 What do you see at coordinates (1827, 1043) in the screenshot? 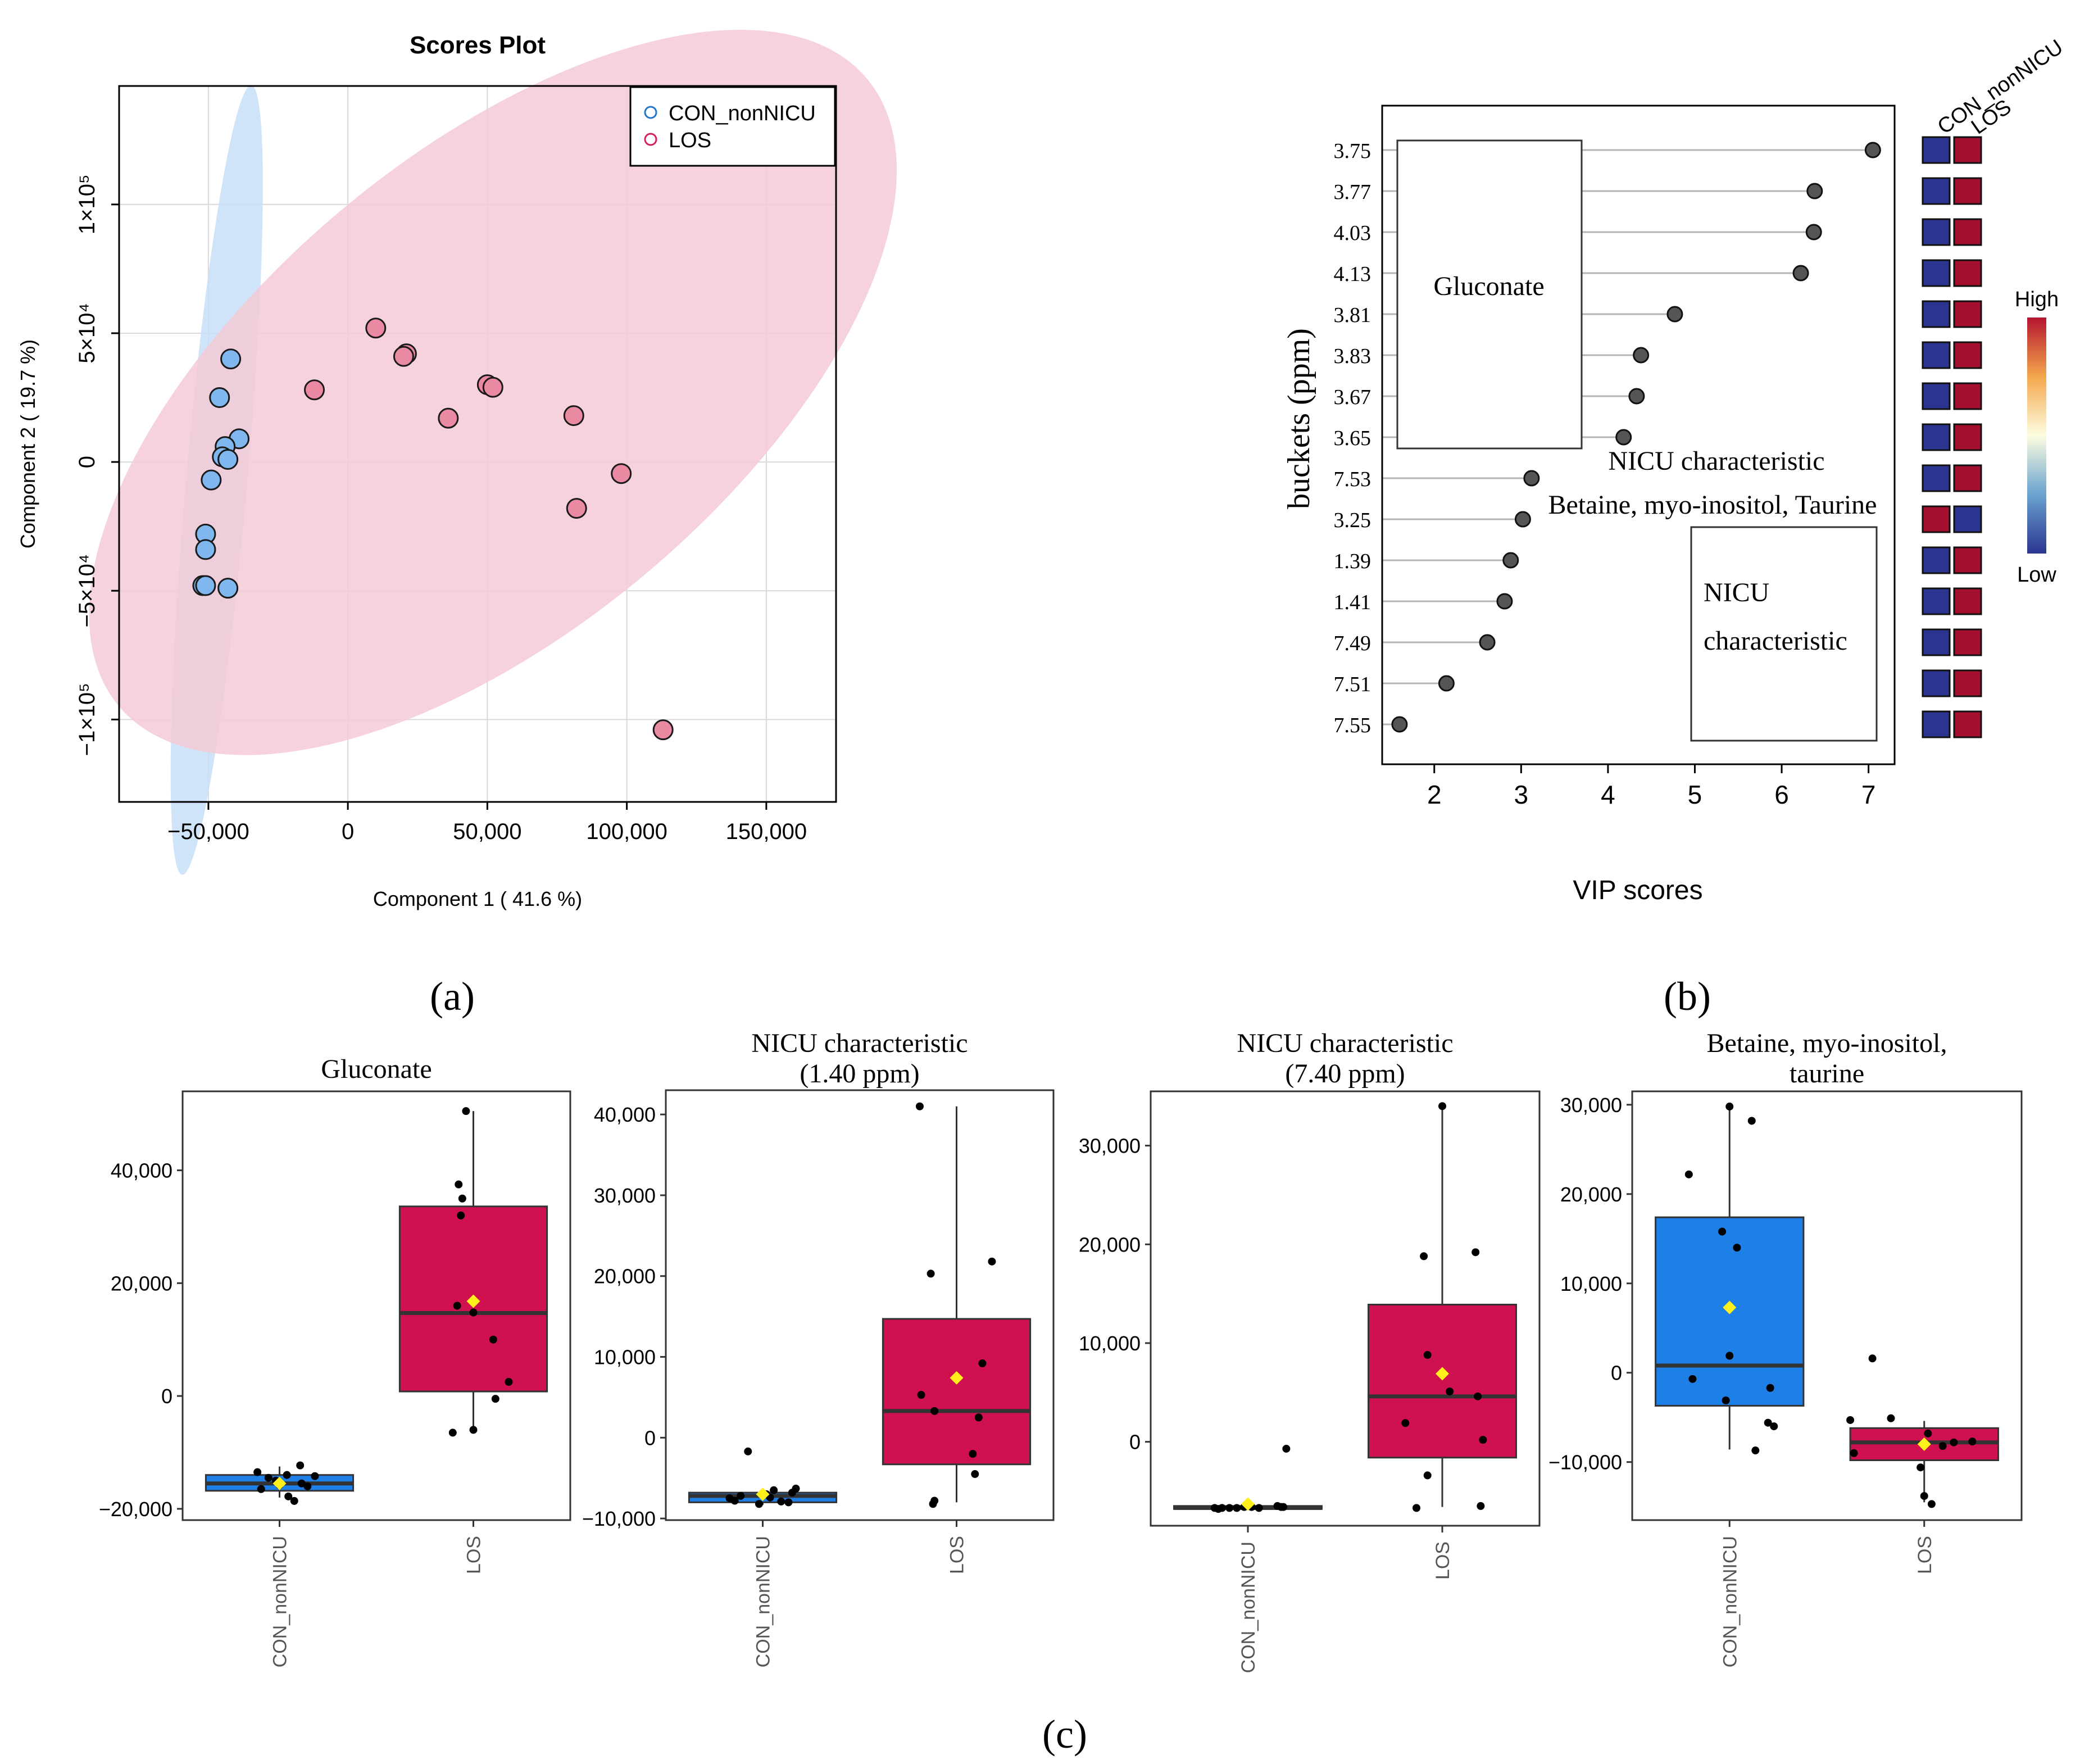
I see `boxplot-title-line: Betaine, myo-inositol,` at bounding box center [1827, 1043].